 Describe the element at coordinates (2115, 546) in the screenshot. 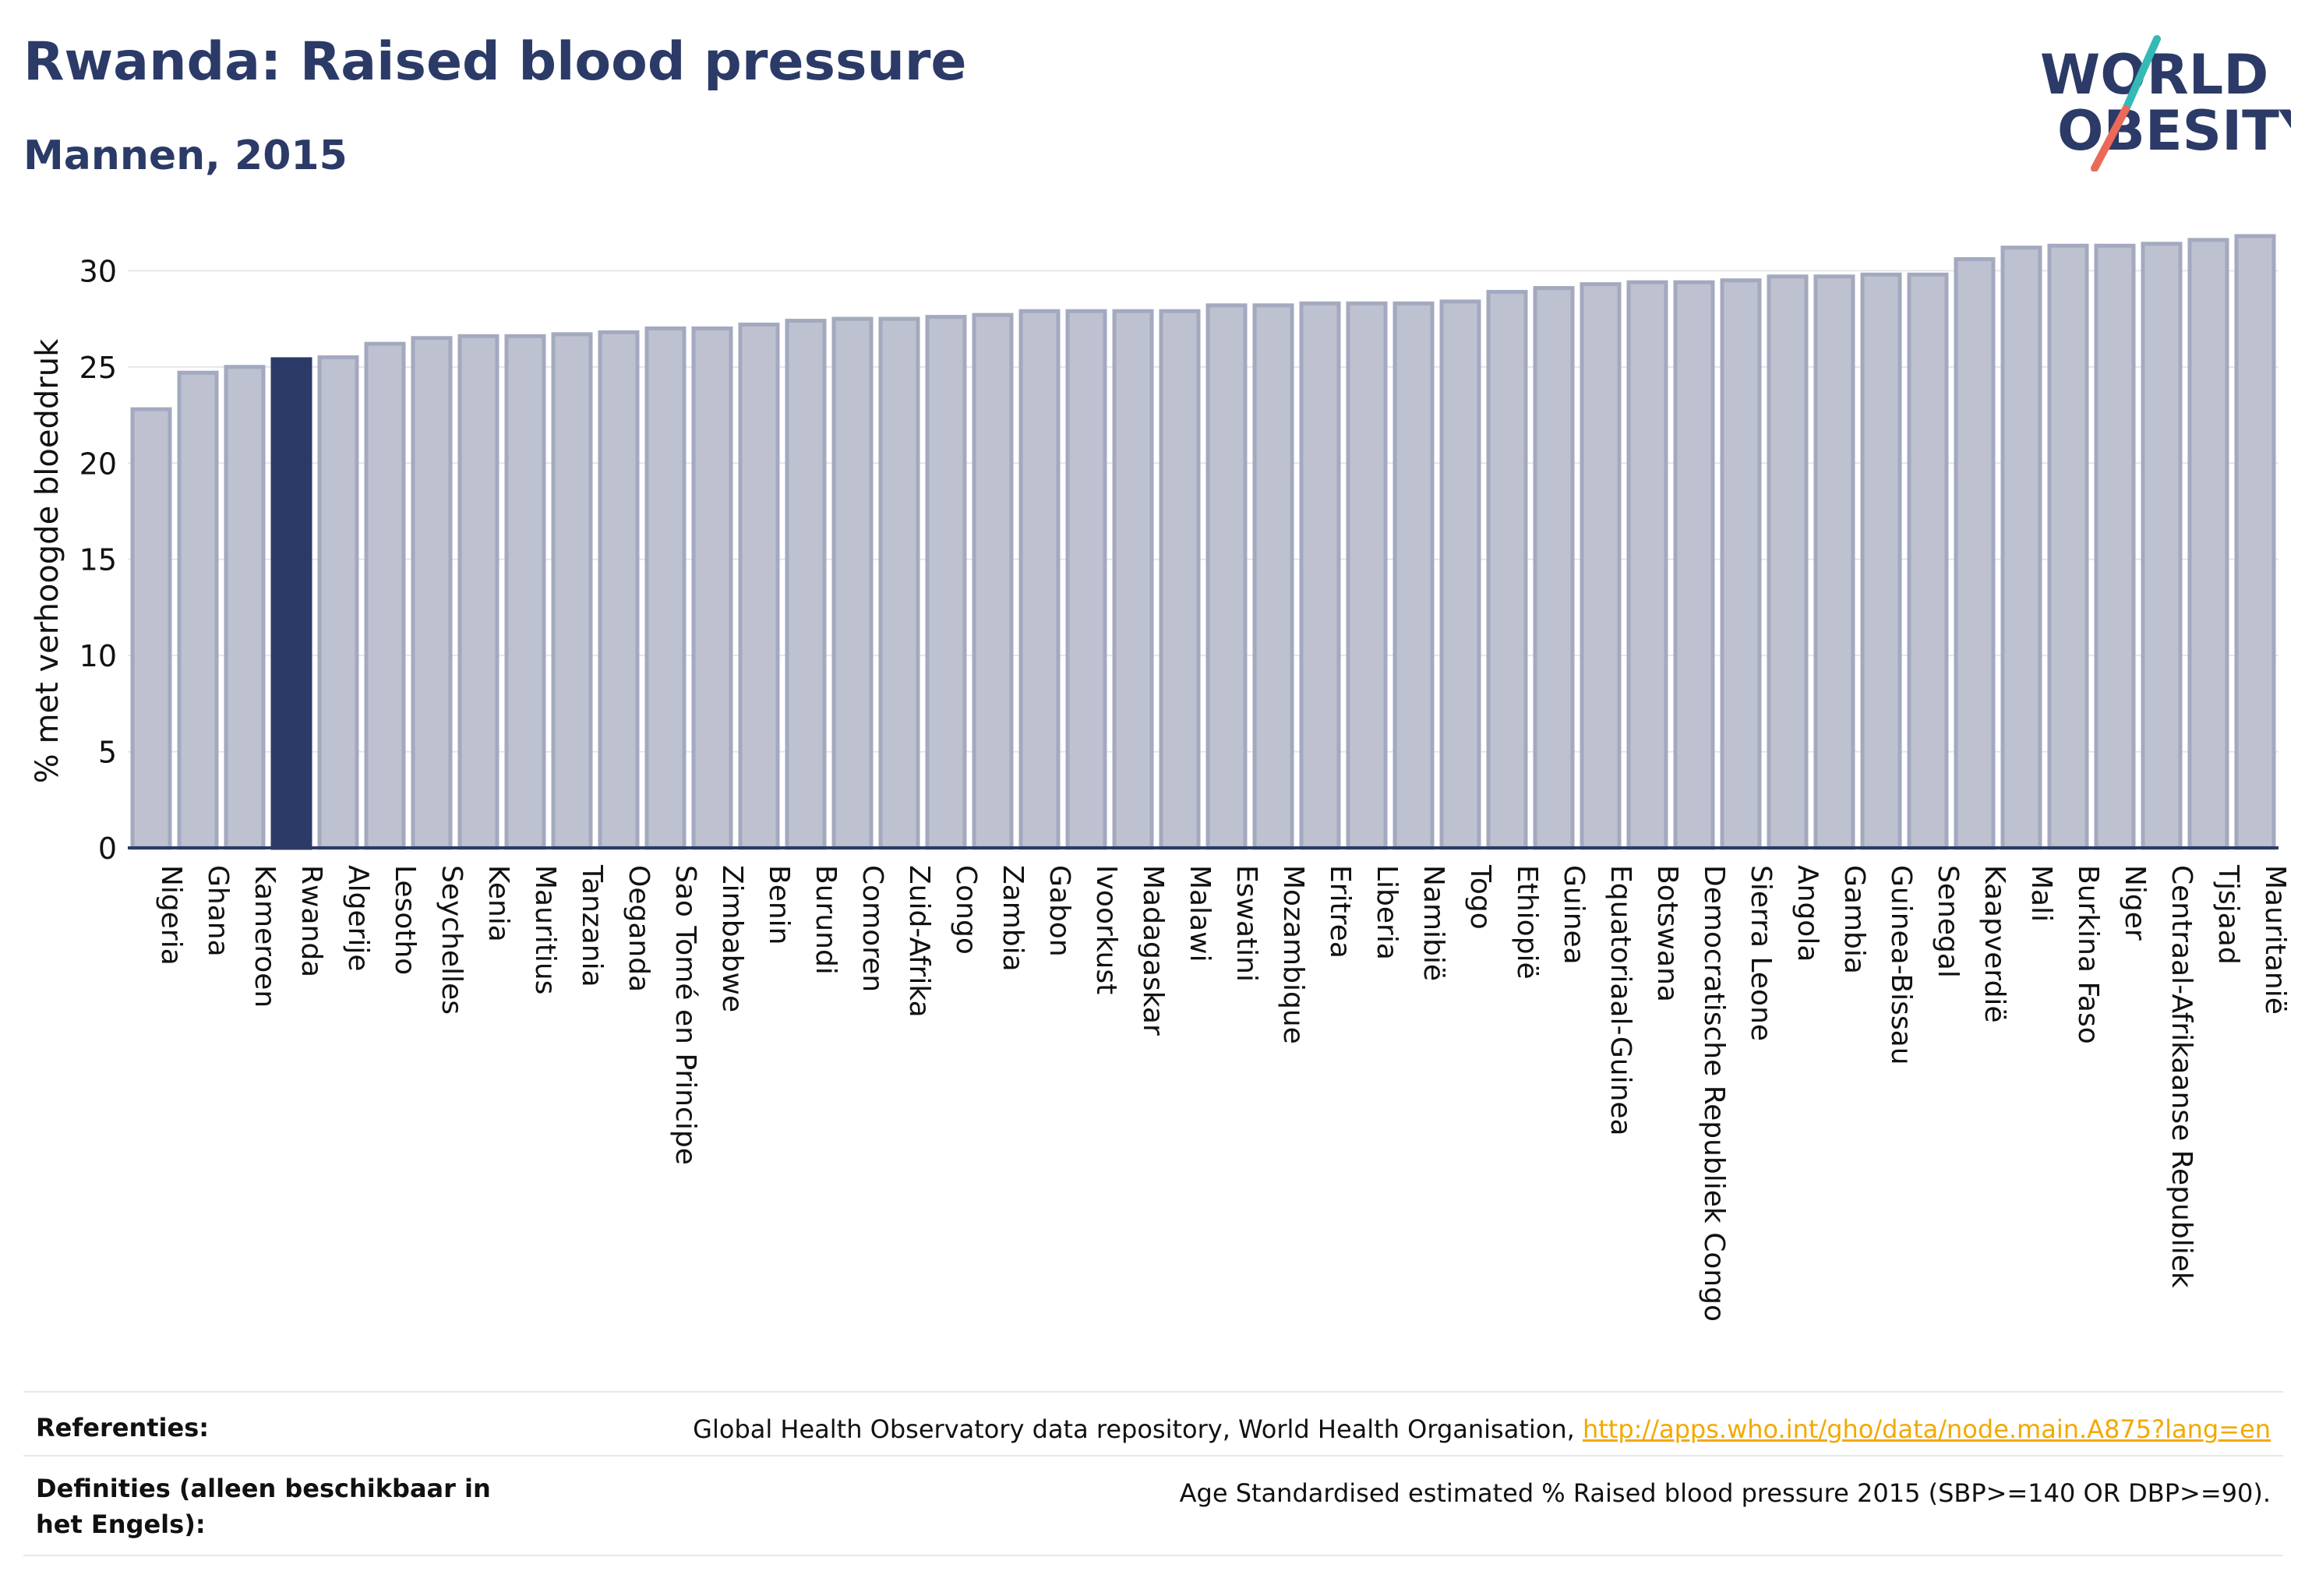

I see `bar-niger` at that location.